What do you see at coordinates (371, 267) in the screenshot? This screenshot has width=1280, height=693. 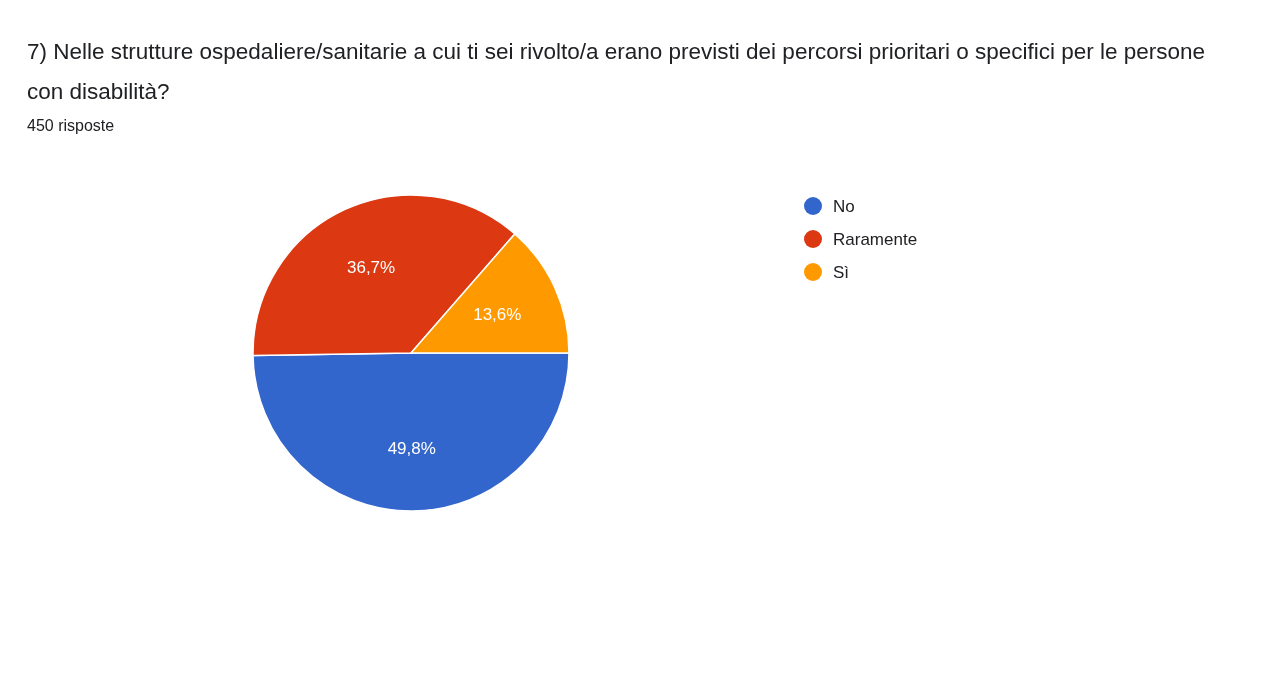 I see `data-label: 36,7%` at bounding box center [371, 267].